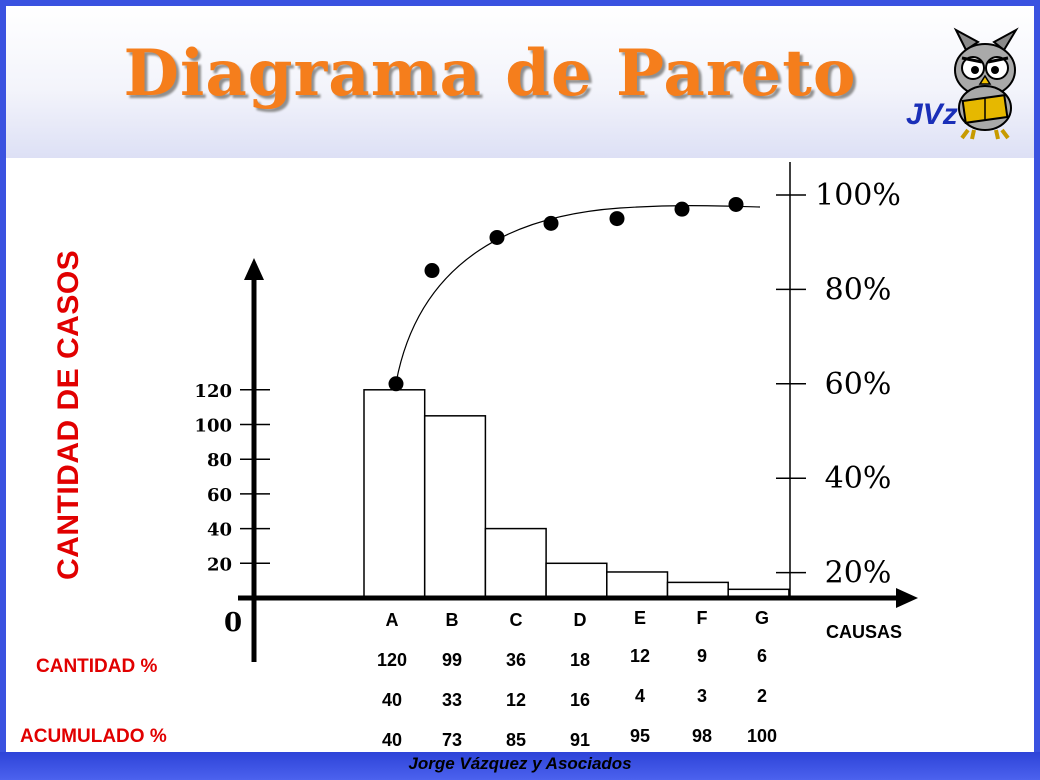  Describe the element at coordinates (490, 73) in the screenshot. I see `page-title: Diagrama de Pareto` at that location.